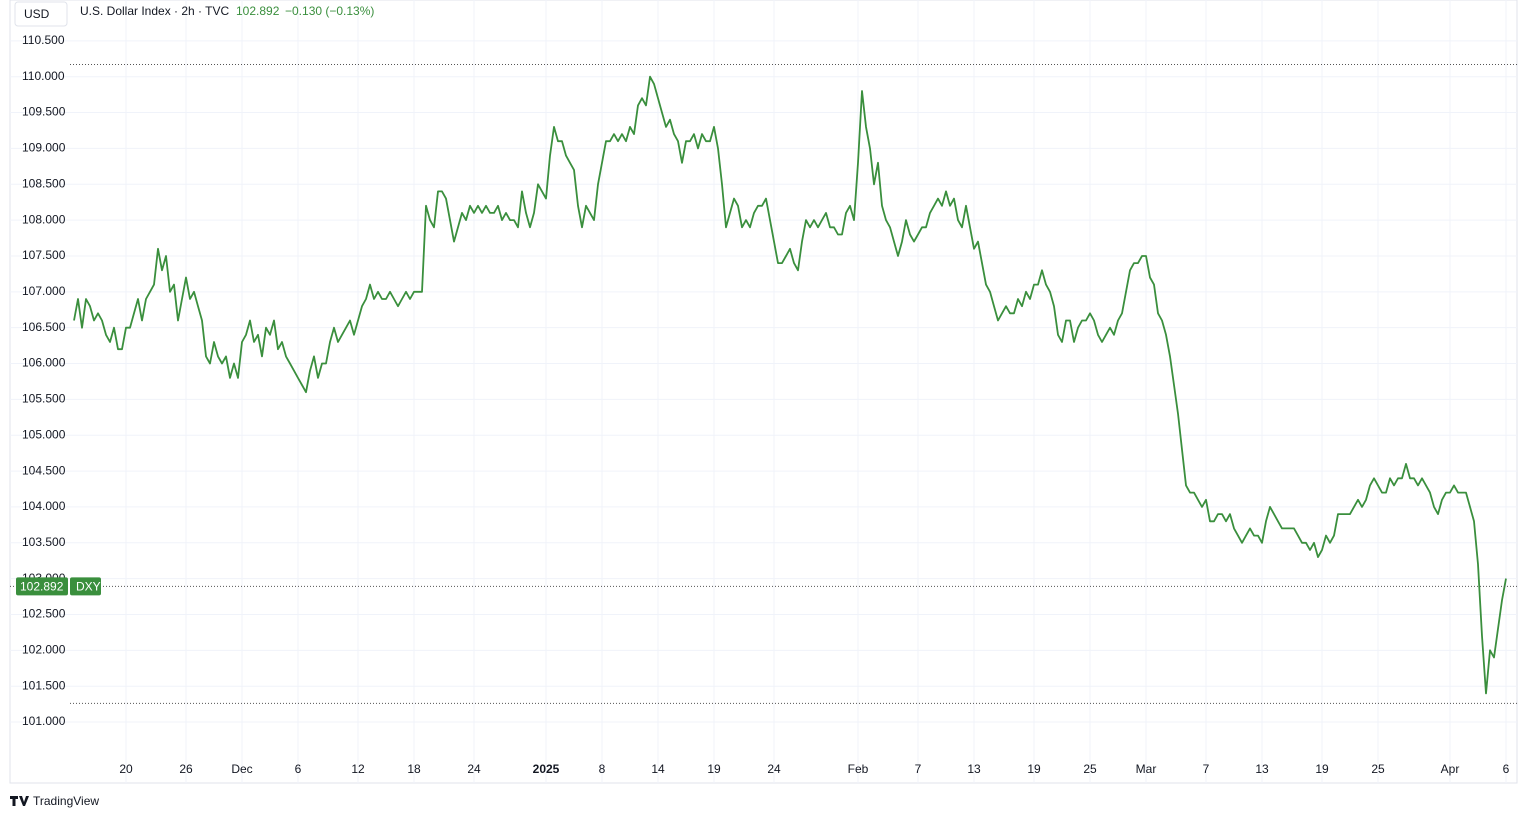 This screenshot has height=819, width=1528. What do you see at coordinates (66, 801) in the screenshot?
I see `brand: TradingView` at bounding box center [66, 801].